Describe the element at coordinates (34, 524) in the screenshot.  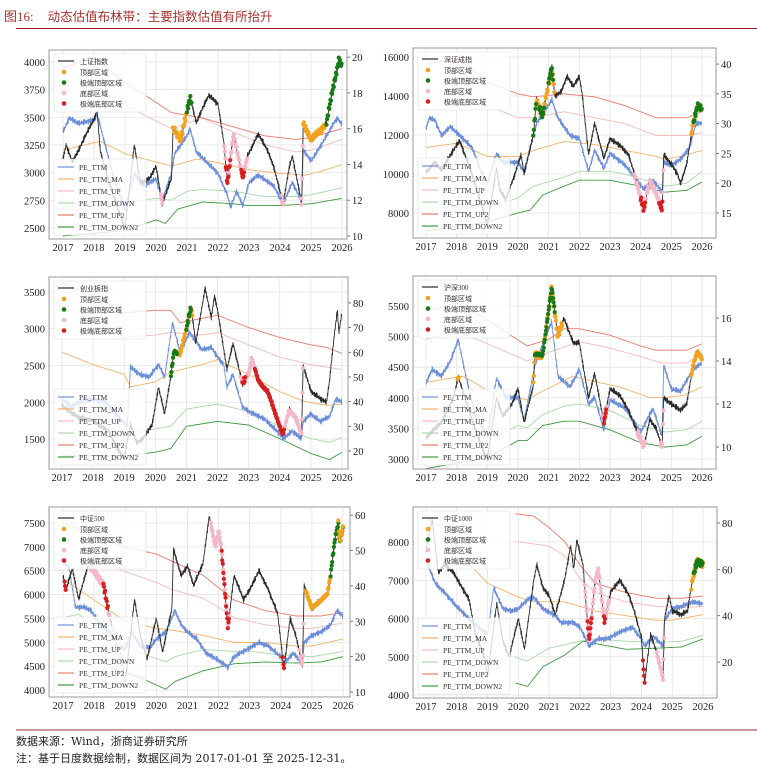
I see `y-tick-label: 7500` at that location.